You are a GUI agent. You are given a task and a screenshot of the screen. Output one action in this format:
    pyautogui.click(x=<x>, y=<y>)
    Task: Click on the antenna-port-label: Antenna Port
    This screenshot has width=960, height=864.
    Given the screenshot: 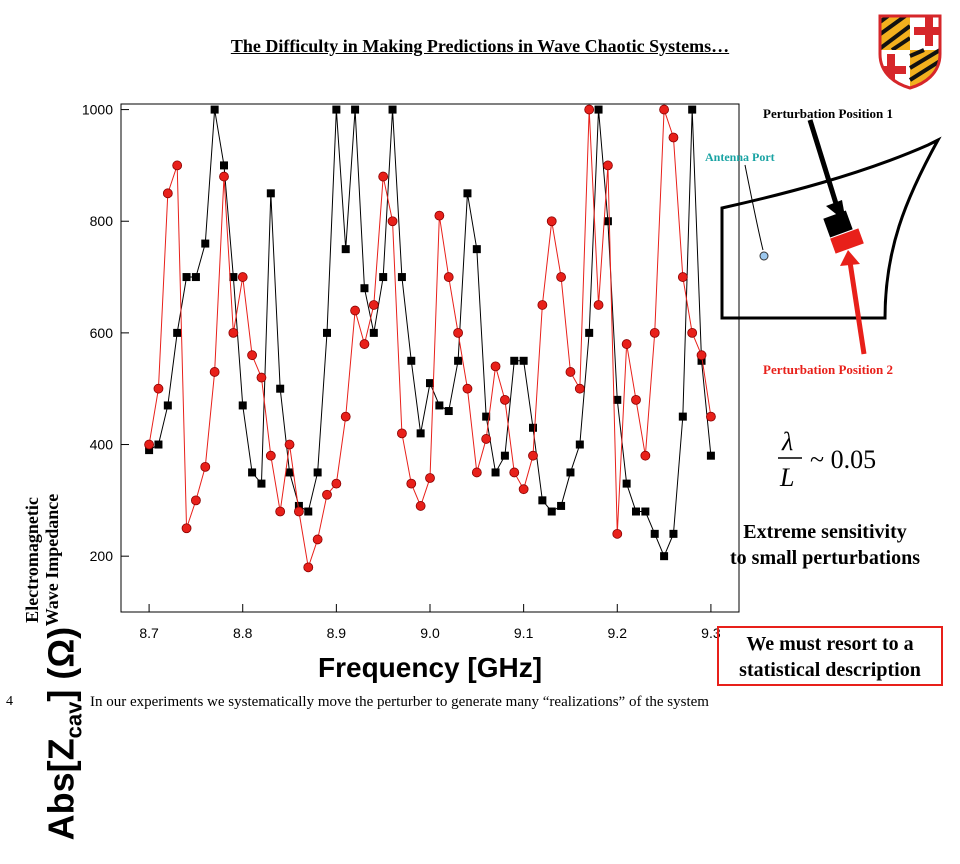 What is the action you would take?
    pyautogui.click(x=740, y=157)
    